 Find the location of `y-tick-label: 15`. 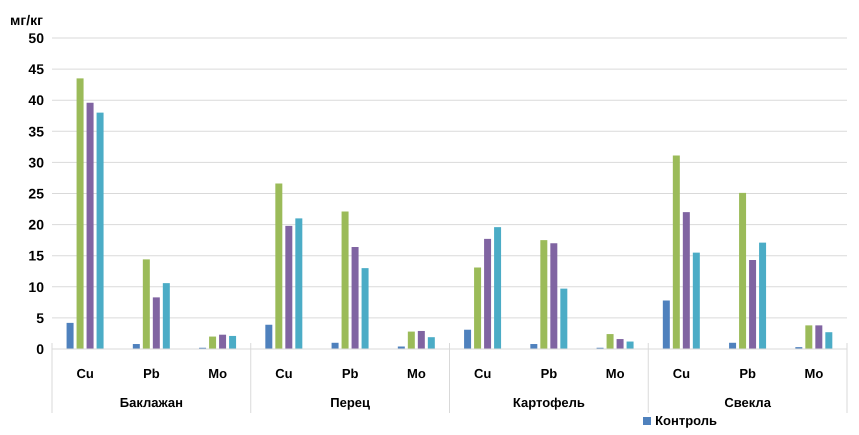

y-tick-label: 15 is located at coordinates (36, 256).